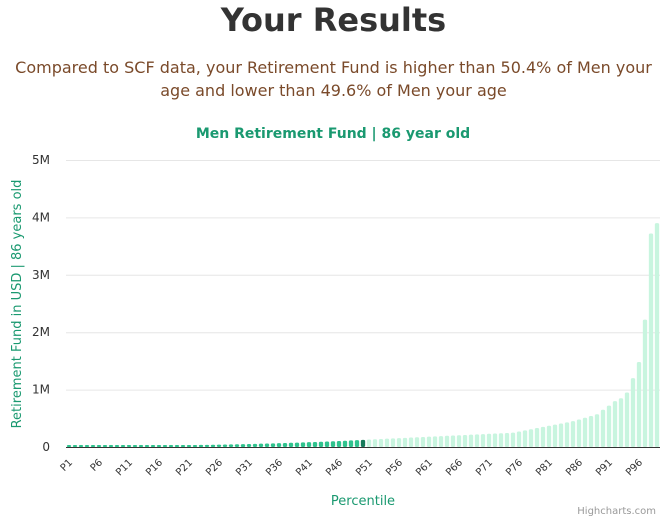 This screenshot has height=519, width=667. I want to click on bar-p64, so click(447, 441).